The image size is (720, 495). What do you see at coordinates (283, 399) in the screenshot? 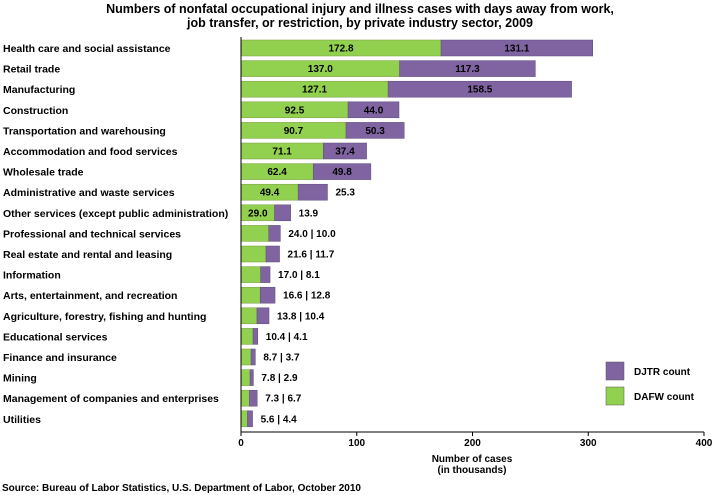
I see `row-18-outside-label: 7.3 | 6.7` at bounding box center [283, 399].